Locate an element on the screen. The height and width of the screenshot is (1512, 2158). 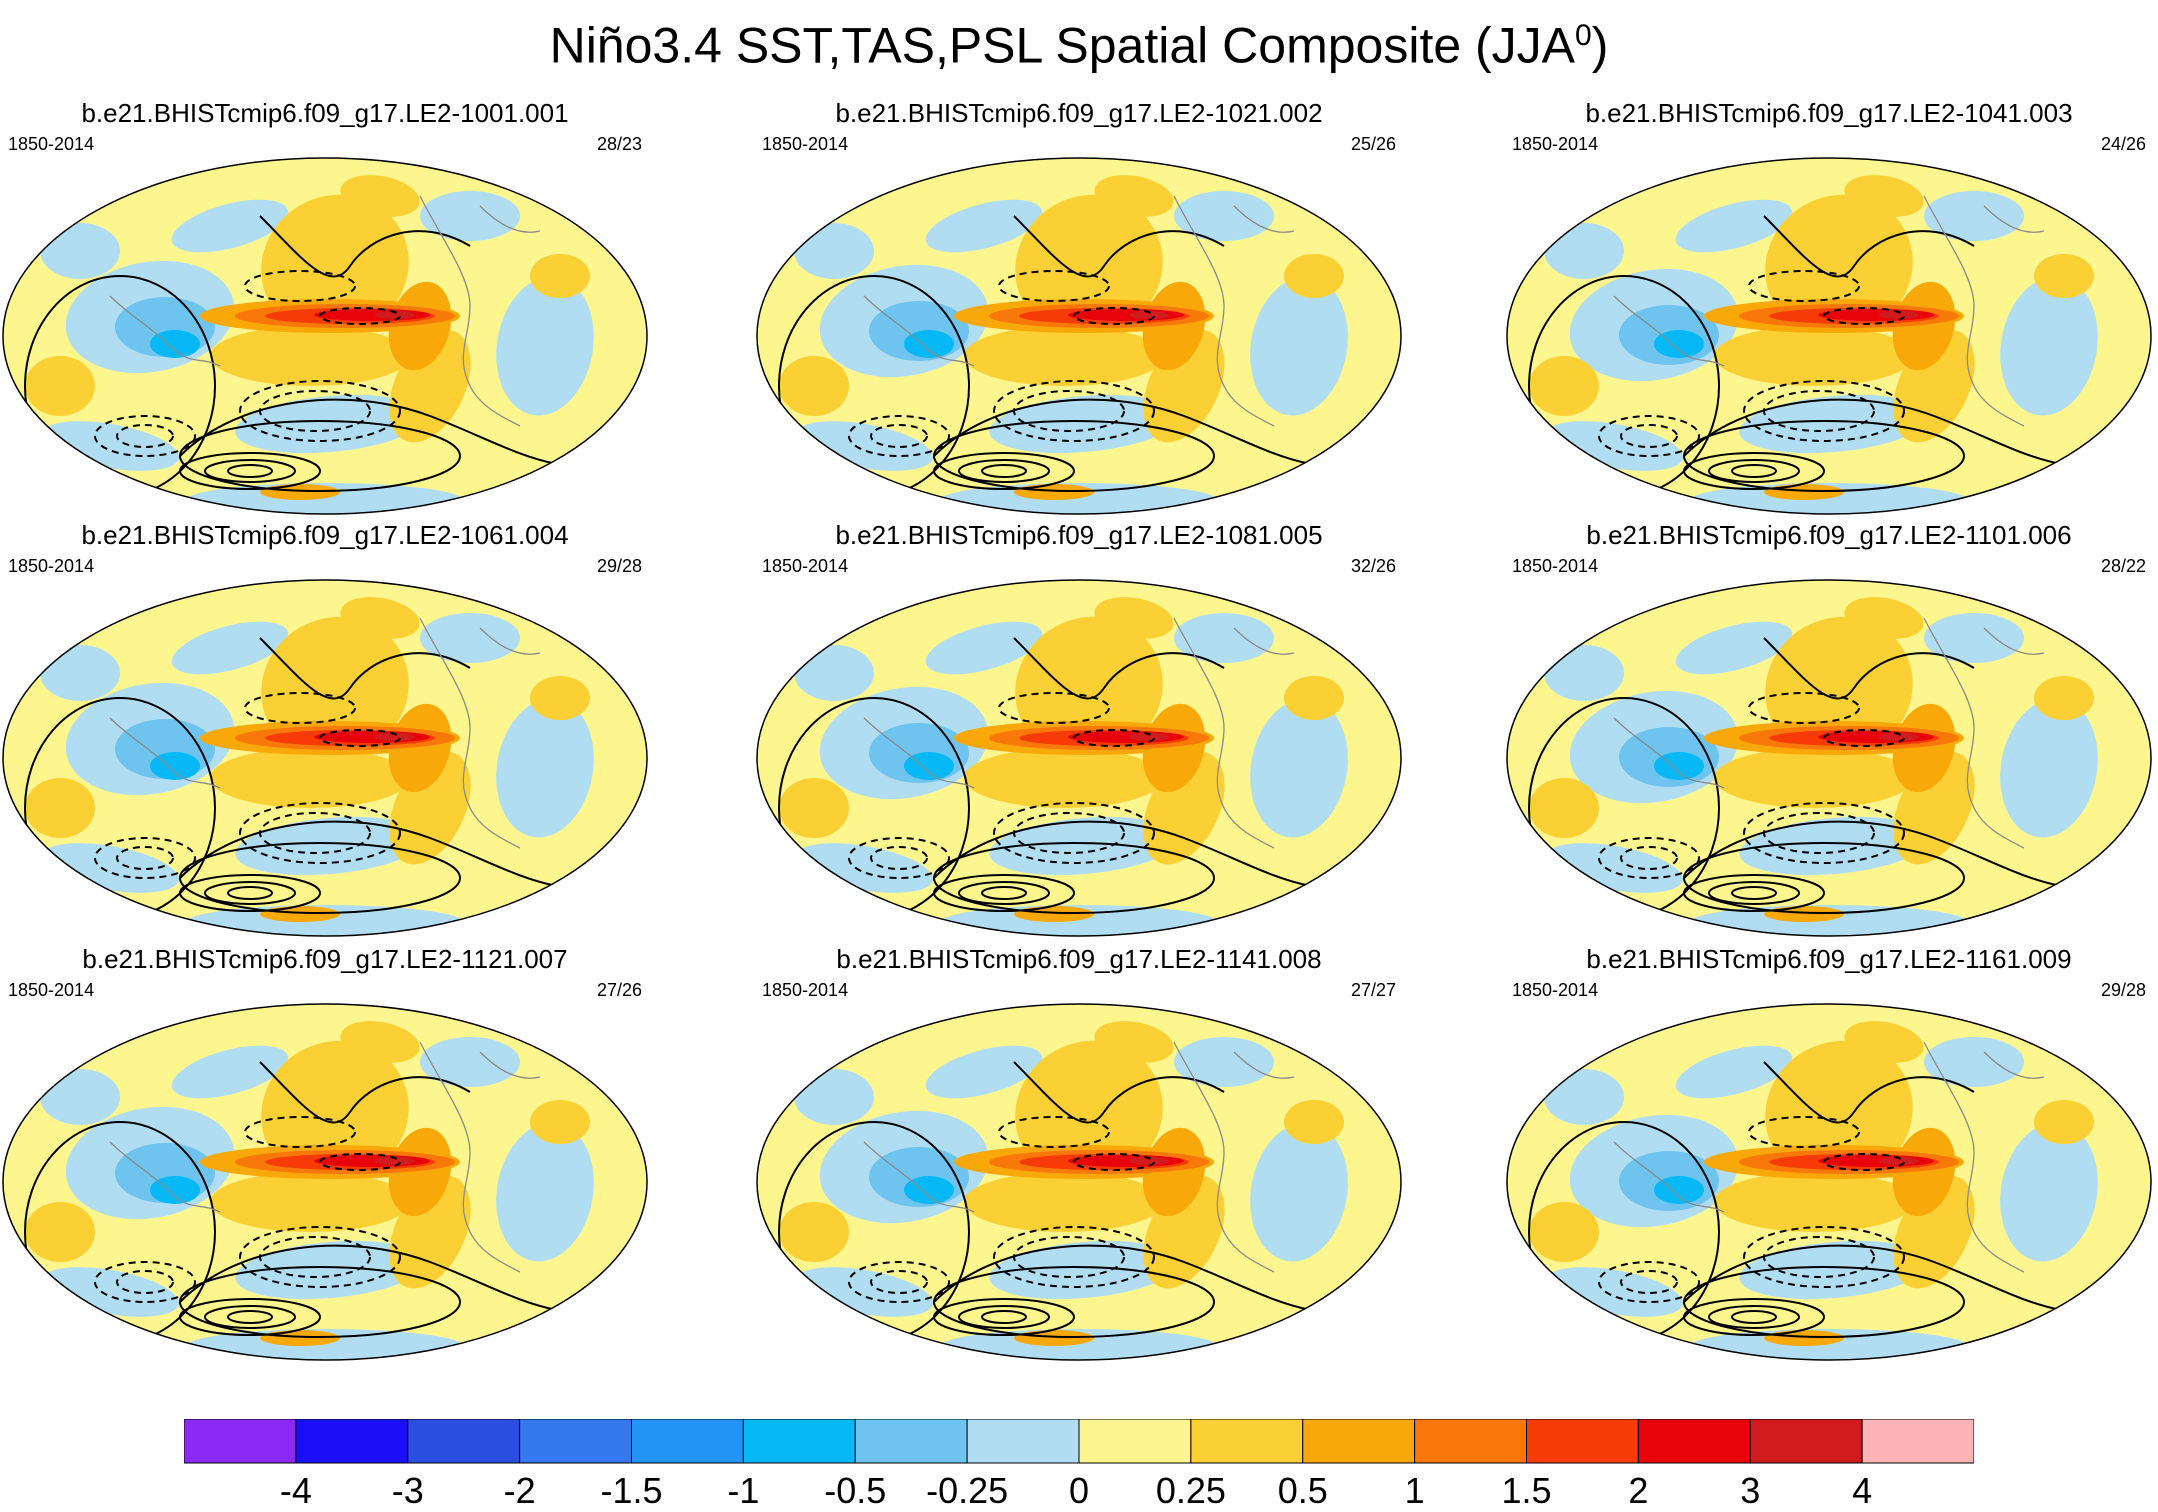
panel-count-ratio: 24/26 is located at coordinates (2123, 144).